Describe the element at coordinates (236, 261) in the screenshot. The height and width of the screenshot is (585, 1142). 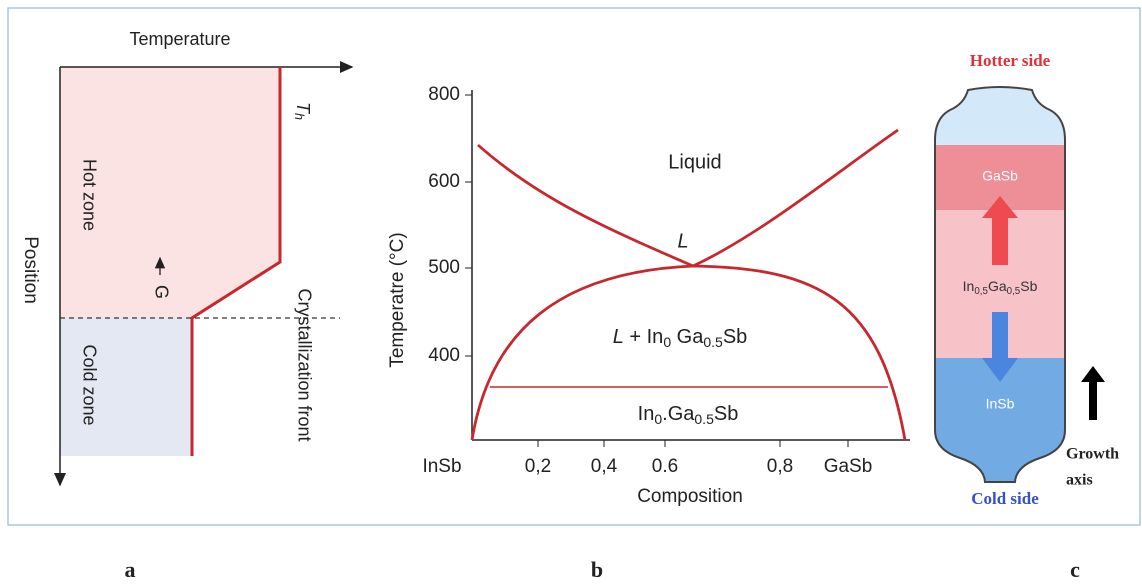
I see `temperature-profile` at that location.